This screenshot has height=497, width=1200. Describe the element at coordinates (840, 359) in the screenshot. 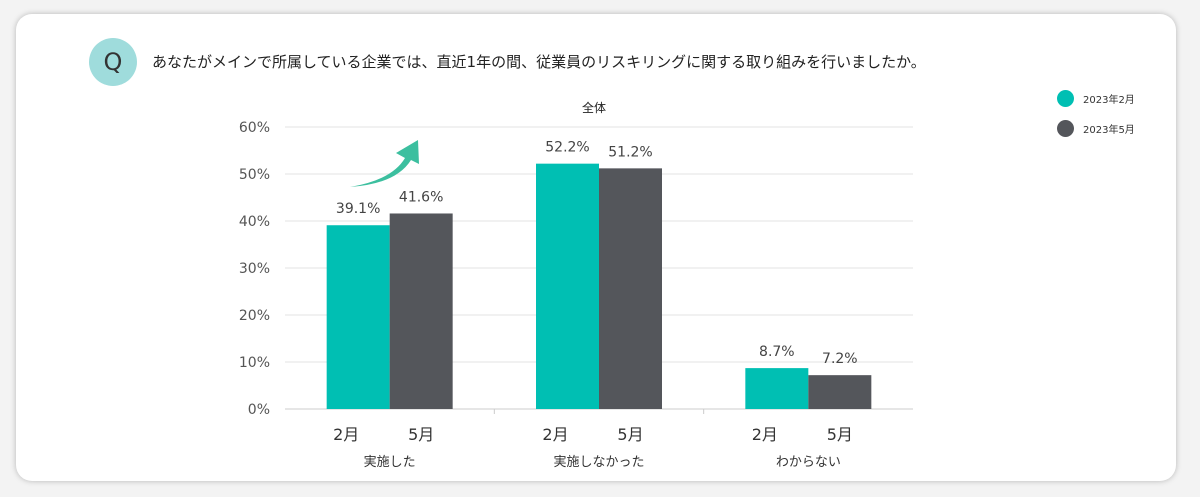

I see `data-label: 7.2%` at that location.